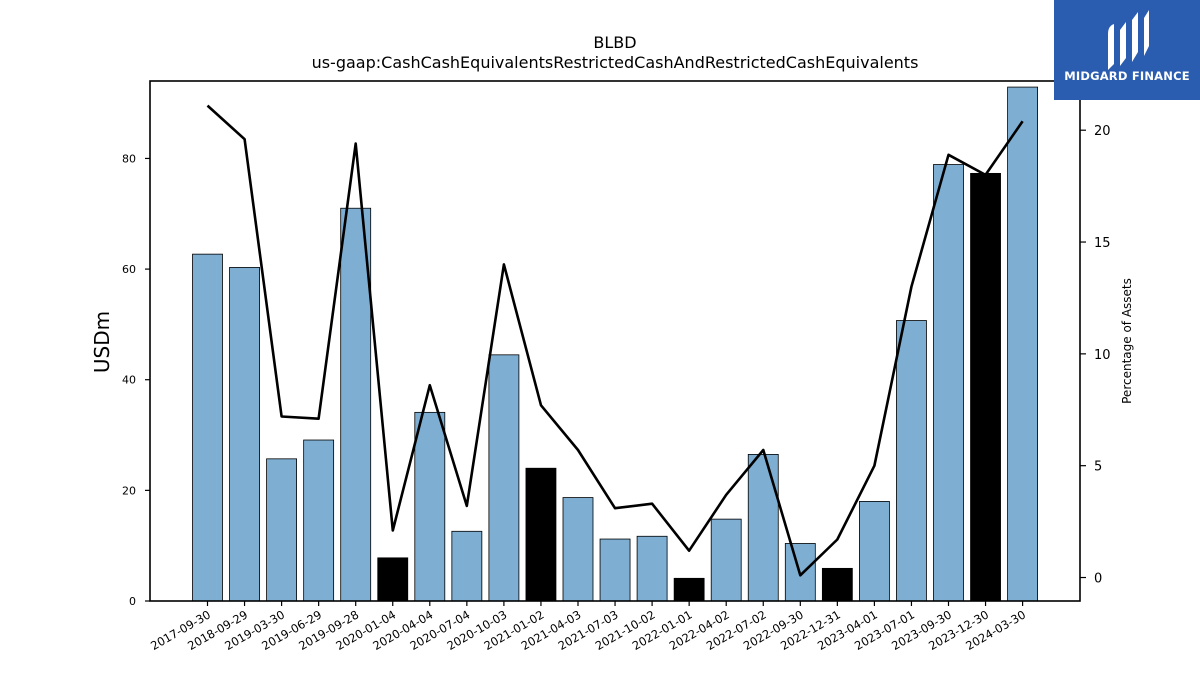 This screenshot has width=1200, height=675. What do you see at coordinates (1127, 76) in the screenshot?
I see `logo-text: MIDGARD FINANCE` at bounding box center [1127, 76].